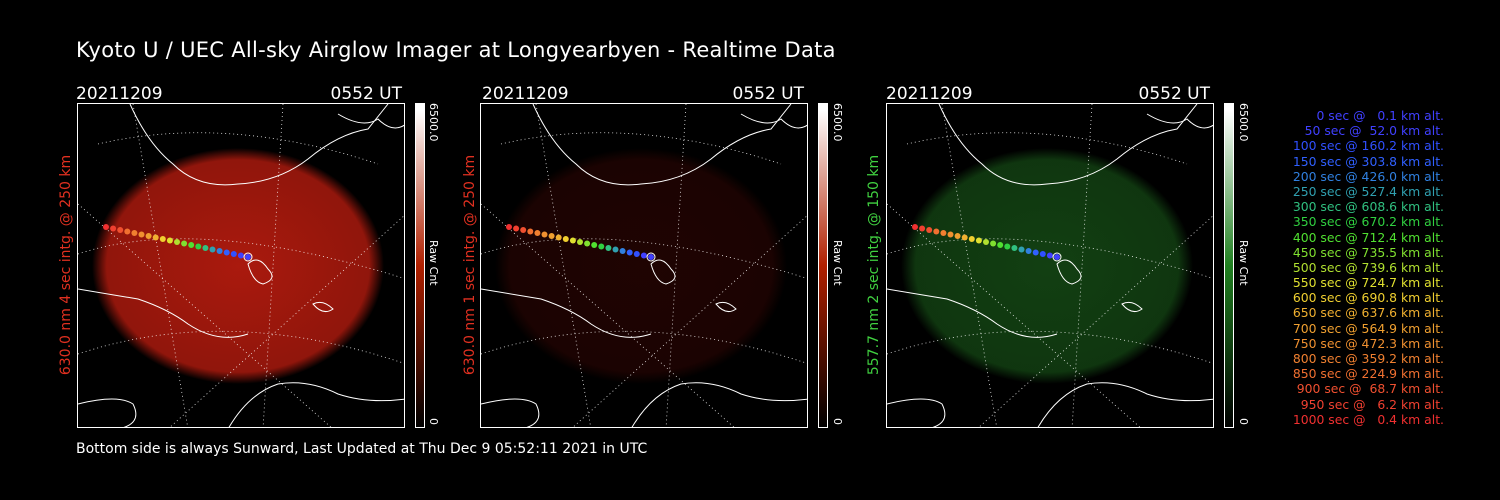 This screenshot has height=500, width=1500. Describe the element at coordinates (1368, 207) in the screenshot. I see `legend-row: 300 sec @ 608.6 km alt.` at that location.